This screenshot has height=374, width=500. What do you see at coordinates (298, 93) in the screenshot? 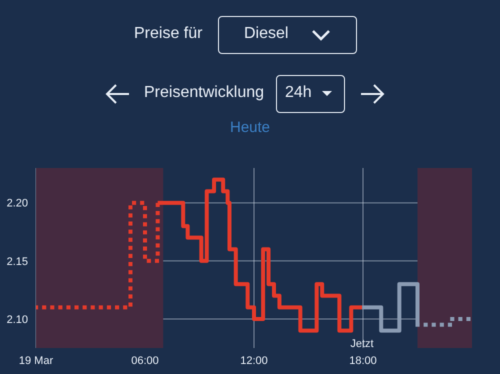
I see `text: 24h` at bounding box center [298, 93].